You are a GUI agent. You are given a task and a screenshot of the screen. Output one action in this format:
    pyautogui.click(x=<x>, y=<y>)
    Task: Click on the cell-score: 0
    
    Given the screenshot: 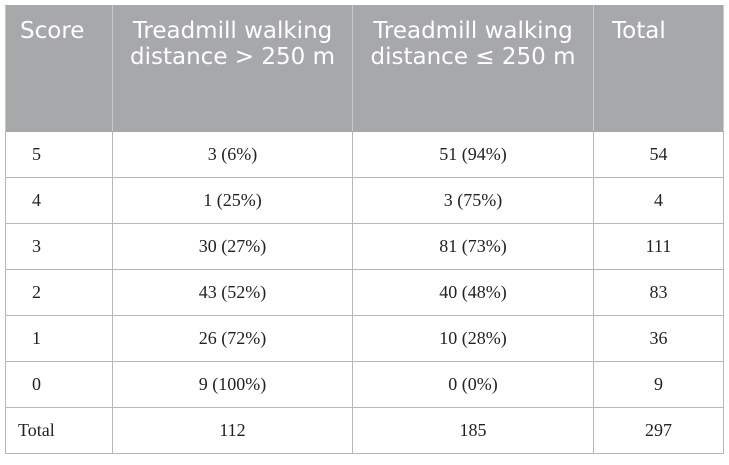 What is the action you would take?
    pyautogui.click(x=59, y=384)
    